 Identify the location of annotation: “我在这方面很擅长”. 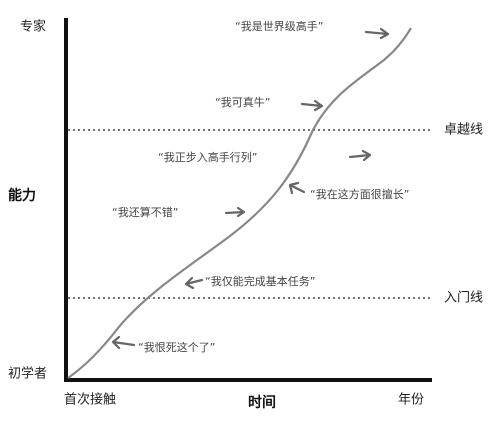
(359, 194).